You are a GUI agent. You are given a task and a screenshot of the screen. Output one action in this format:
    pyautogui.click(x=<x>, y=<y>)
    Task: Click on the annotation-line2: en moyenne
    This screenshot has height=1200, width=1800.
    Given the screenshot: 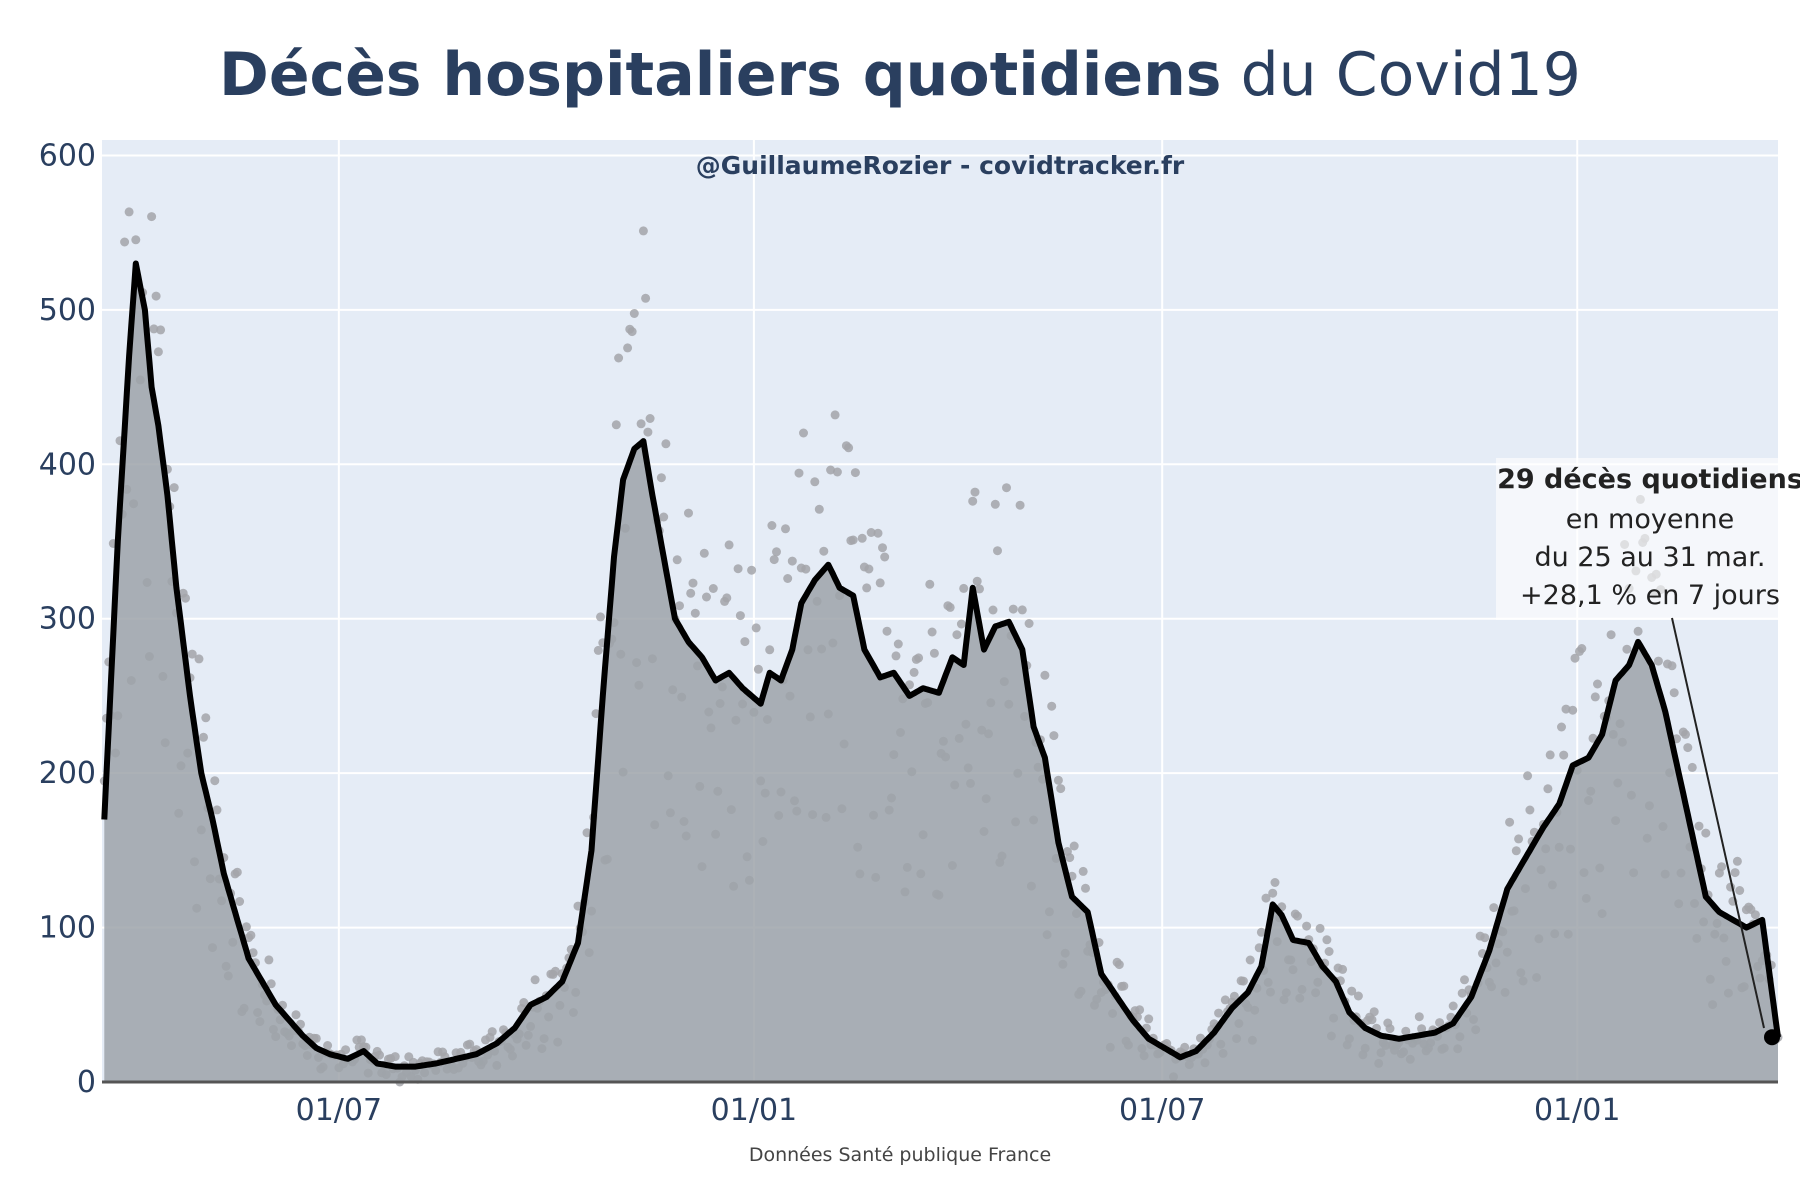 What is the action you would take?
    pyautogui.click(x=1650, y=519)
    